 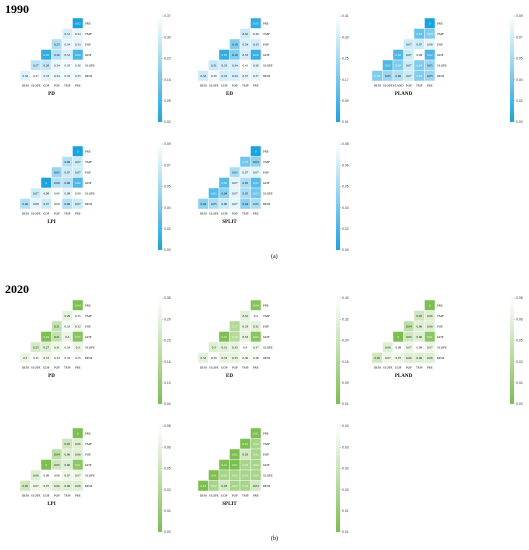 What do you see at coordinates (345, 404) in the screenshot?
I see `colorbar-tick-label: 0.01` at bounding box center [345, 404].